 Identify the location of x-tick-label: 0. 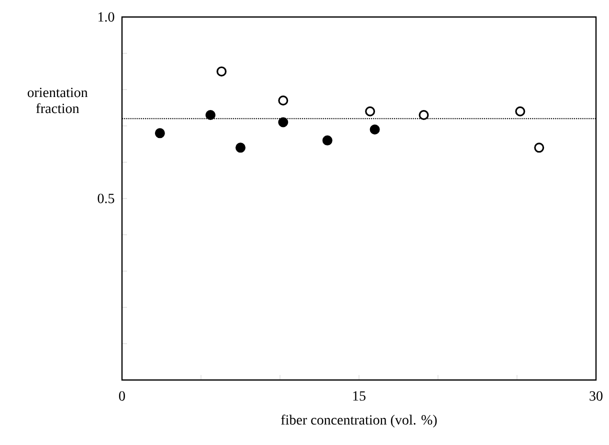
(122, 396).